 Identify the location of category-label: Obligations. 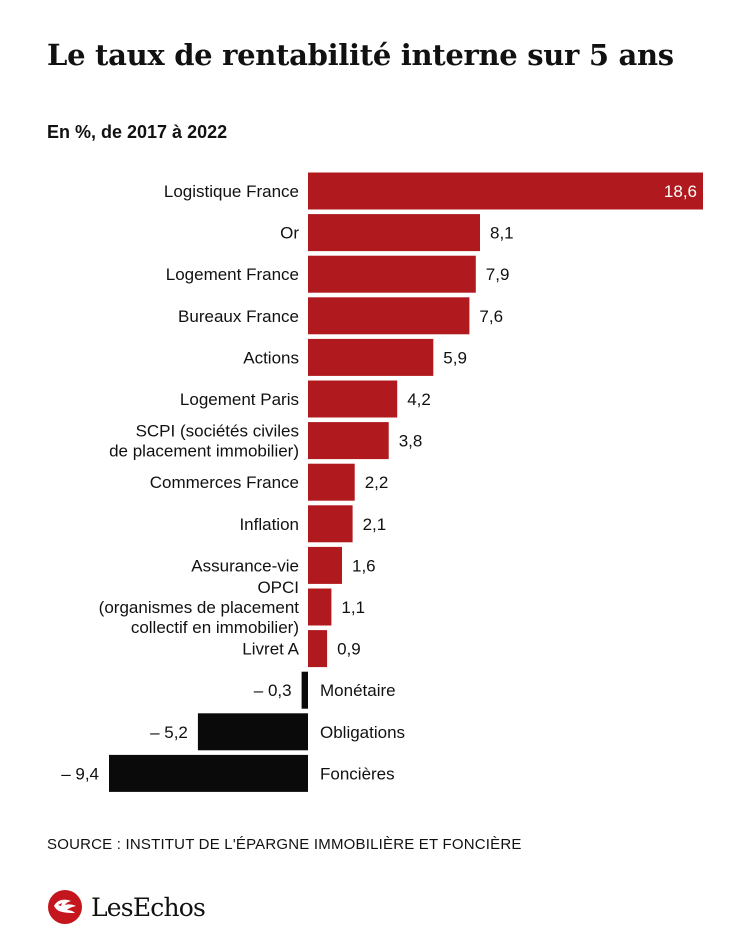
(362, 732).